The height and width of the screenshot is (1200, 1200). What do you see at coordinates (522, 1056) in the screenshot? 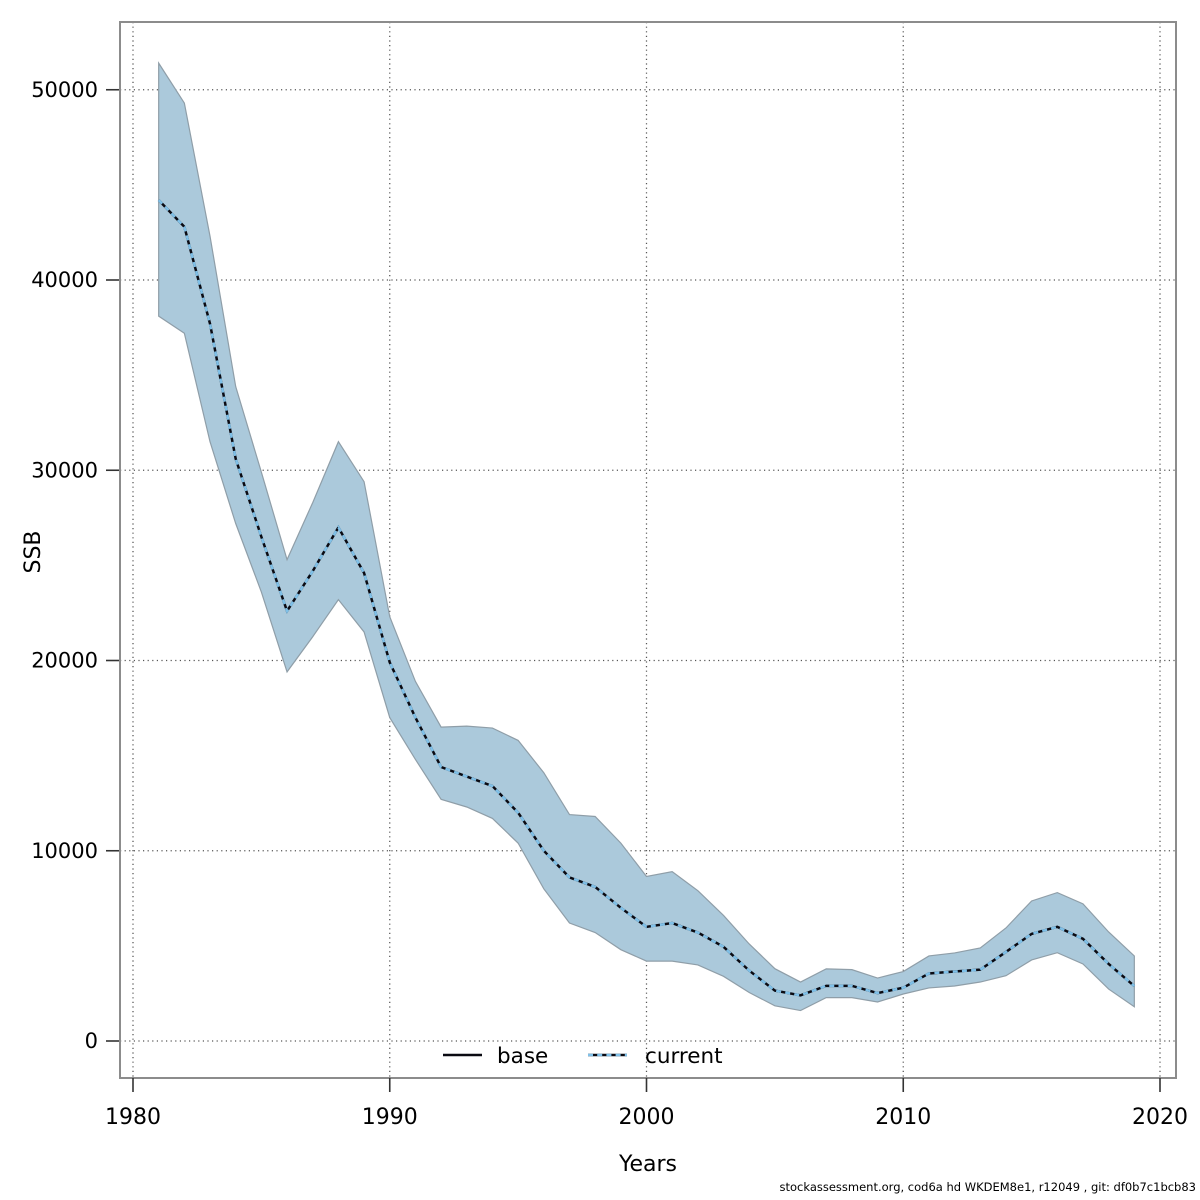
I see `legend-base-label: base` at bounding box center [522, 1056].